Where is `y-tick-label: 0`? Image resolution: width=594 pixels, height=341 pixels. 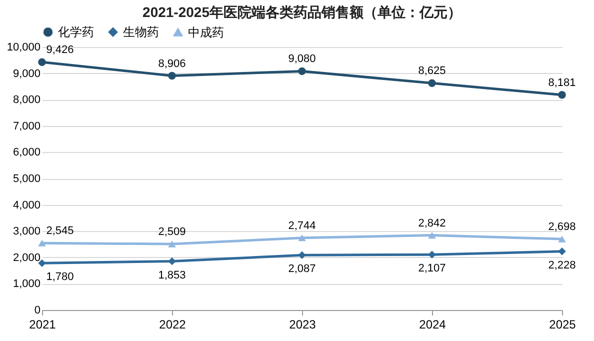 y-tick-label: 0 is located at coordinates (37, 310).